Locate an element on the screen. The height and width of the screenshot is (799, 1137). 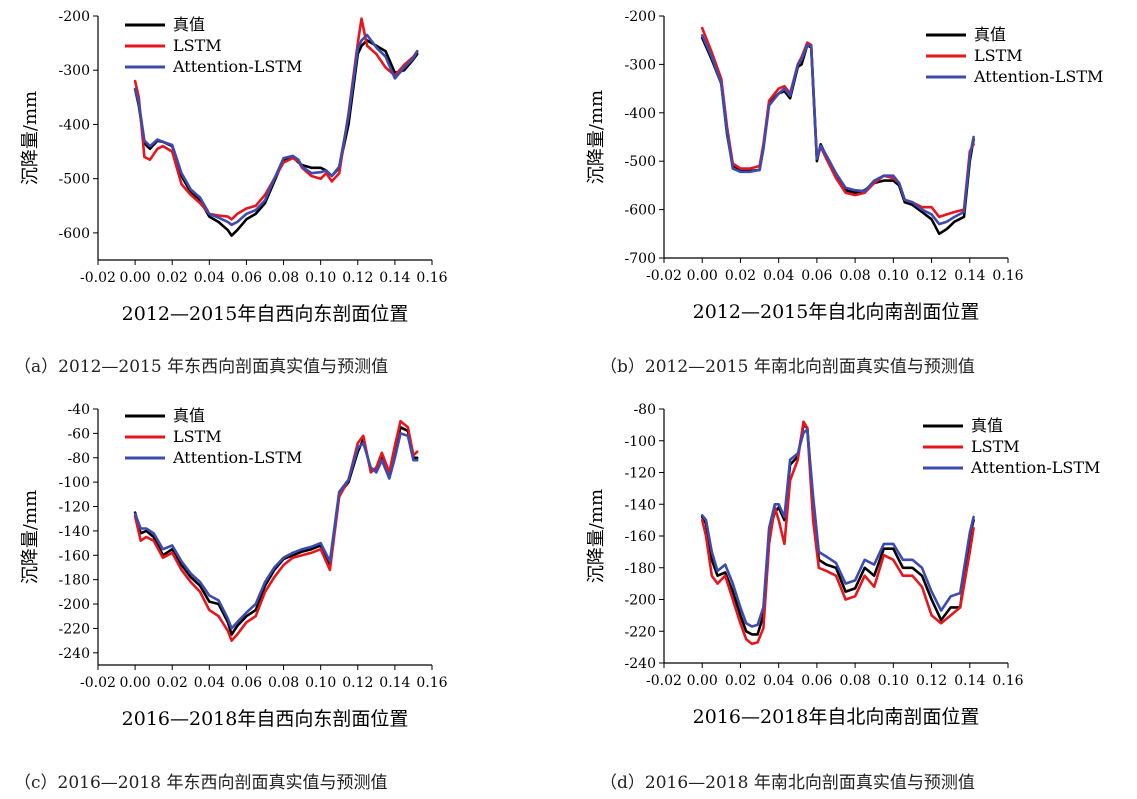
chart-b-x-tick-label: 0.08 is located at coordinates (855, 276).